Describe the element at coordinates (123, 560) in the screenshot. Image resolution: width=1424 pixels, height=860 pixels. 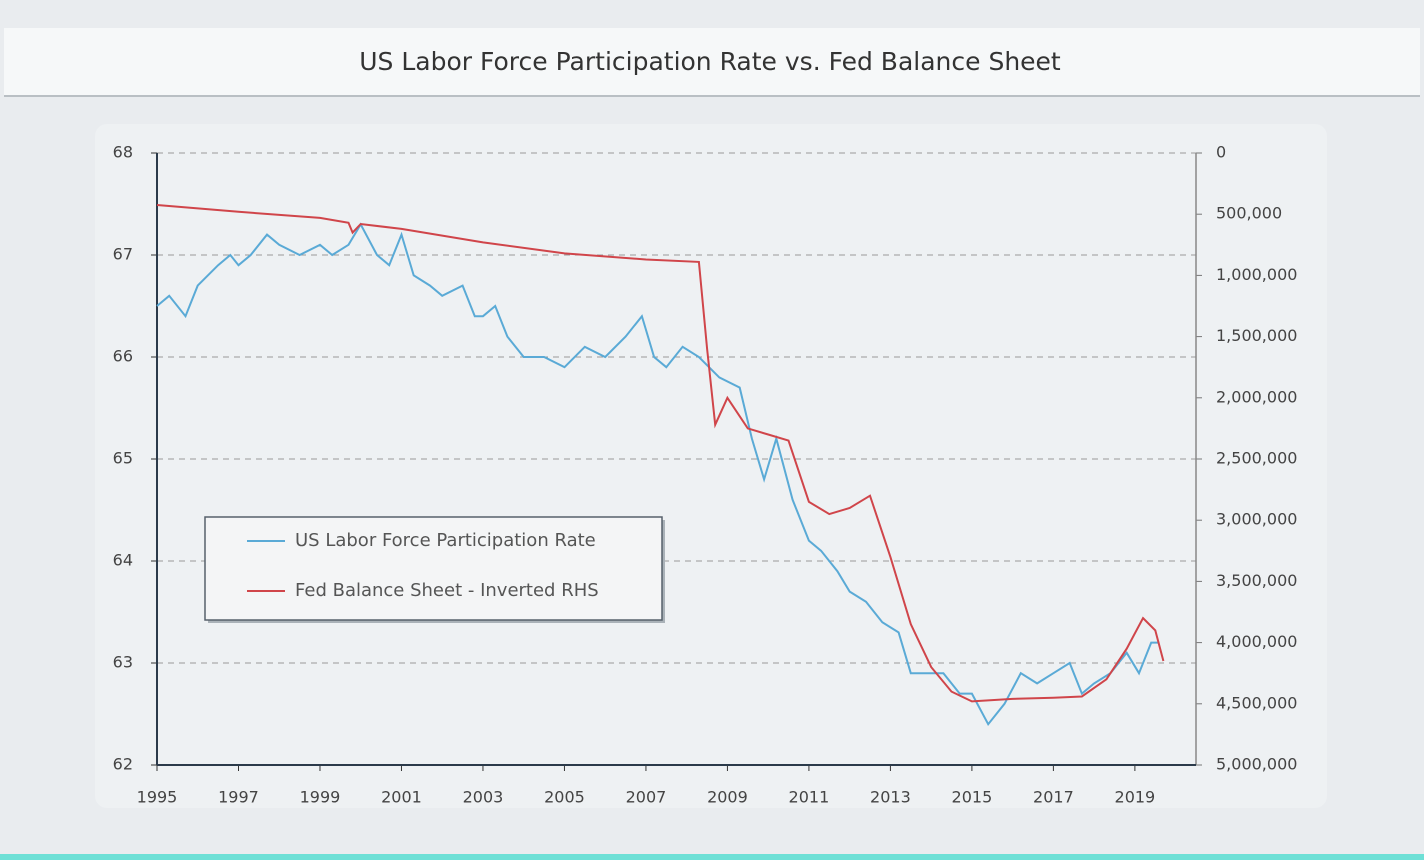
I see `y-tick-label: 64` at that location.